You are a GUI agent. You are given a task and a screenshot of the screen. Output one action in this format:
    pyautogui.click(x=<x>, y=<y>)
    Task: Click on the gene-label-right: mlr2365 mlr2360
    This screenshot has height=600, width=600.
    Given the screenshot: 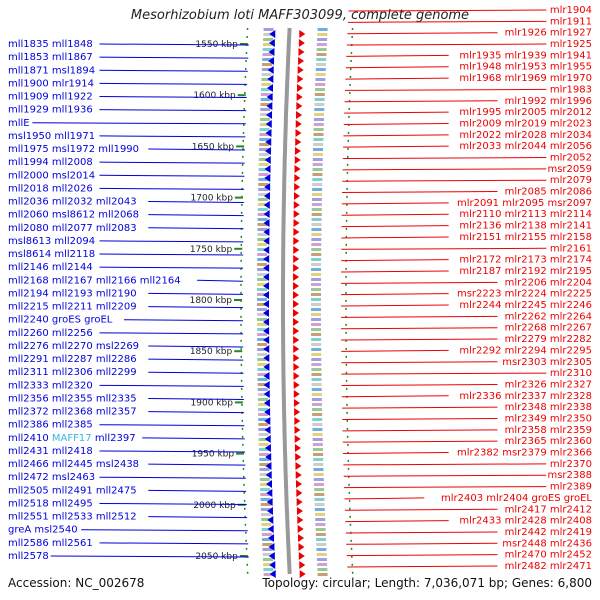 What is the action you would take?
    pyautogui.click(x=548, y=441)
    